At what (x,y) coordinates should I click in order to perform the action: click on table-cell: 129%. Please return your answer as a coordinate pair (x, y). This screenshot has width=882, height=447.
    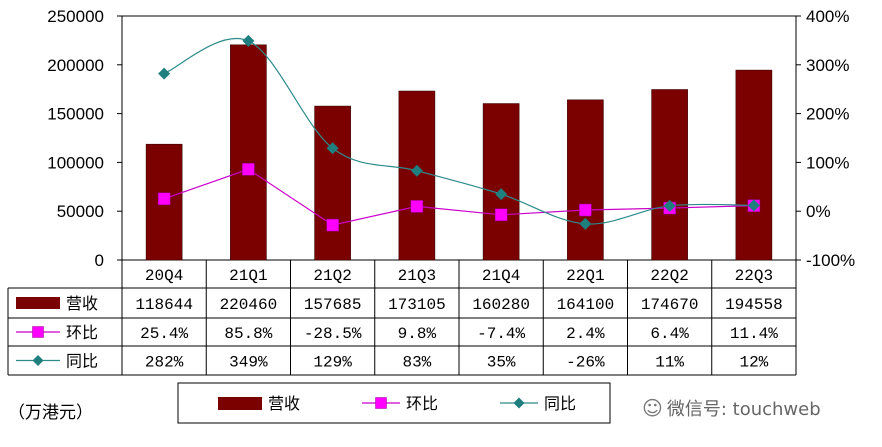
    Looking at the image, I should click on (332, 363).